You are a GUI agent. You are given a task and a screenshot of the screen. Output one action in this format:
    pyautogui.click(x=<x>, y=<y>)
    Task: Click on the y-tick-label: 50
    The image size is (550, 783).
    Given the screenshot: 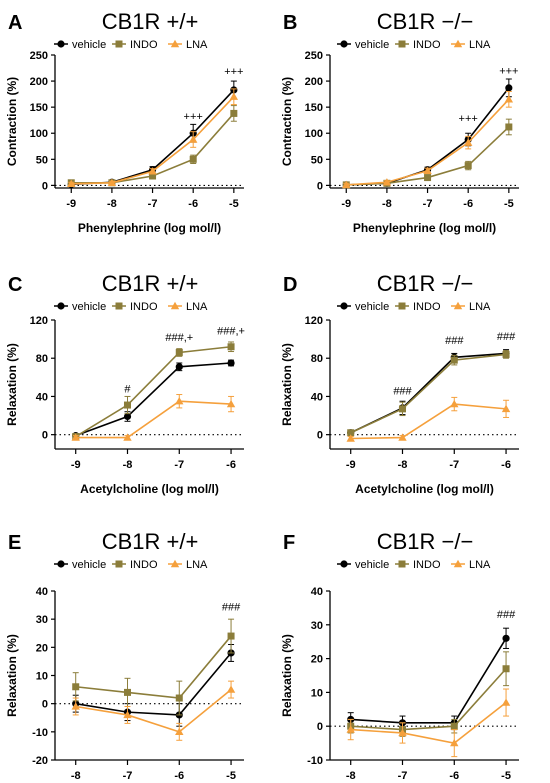 What is the action you would take?
    pyautogui.click(x=317, y=160)
    